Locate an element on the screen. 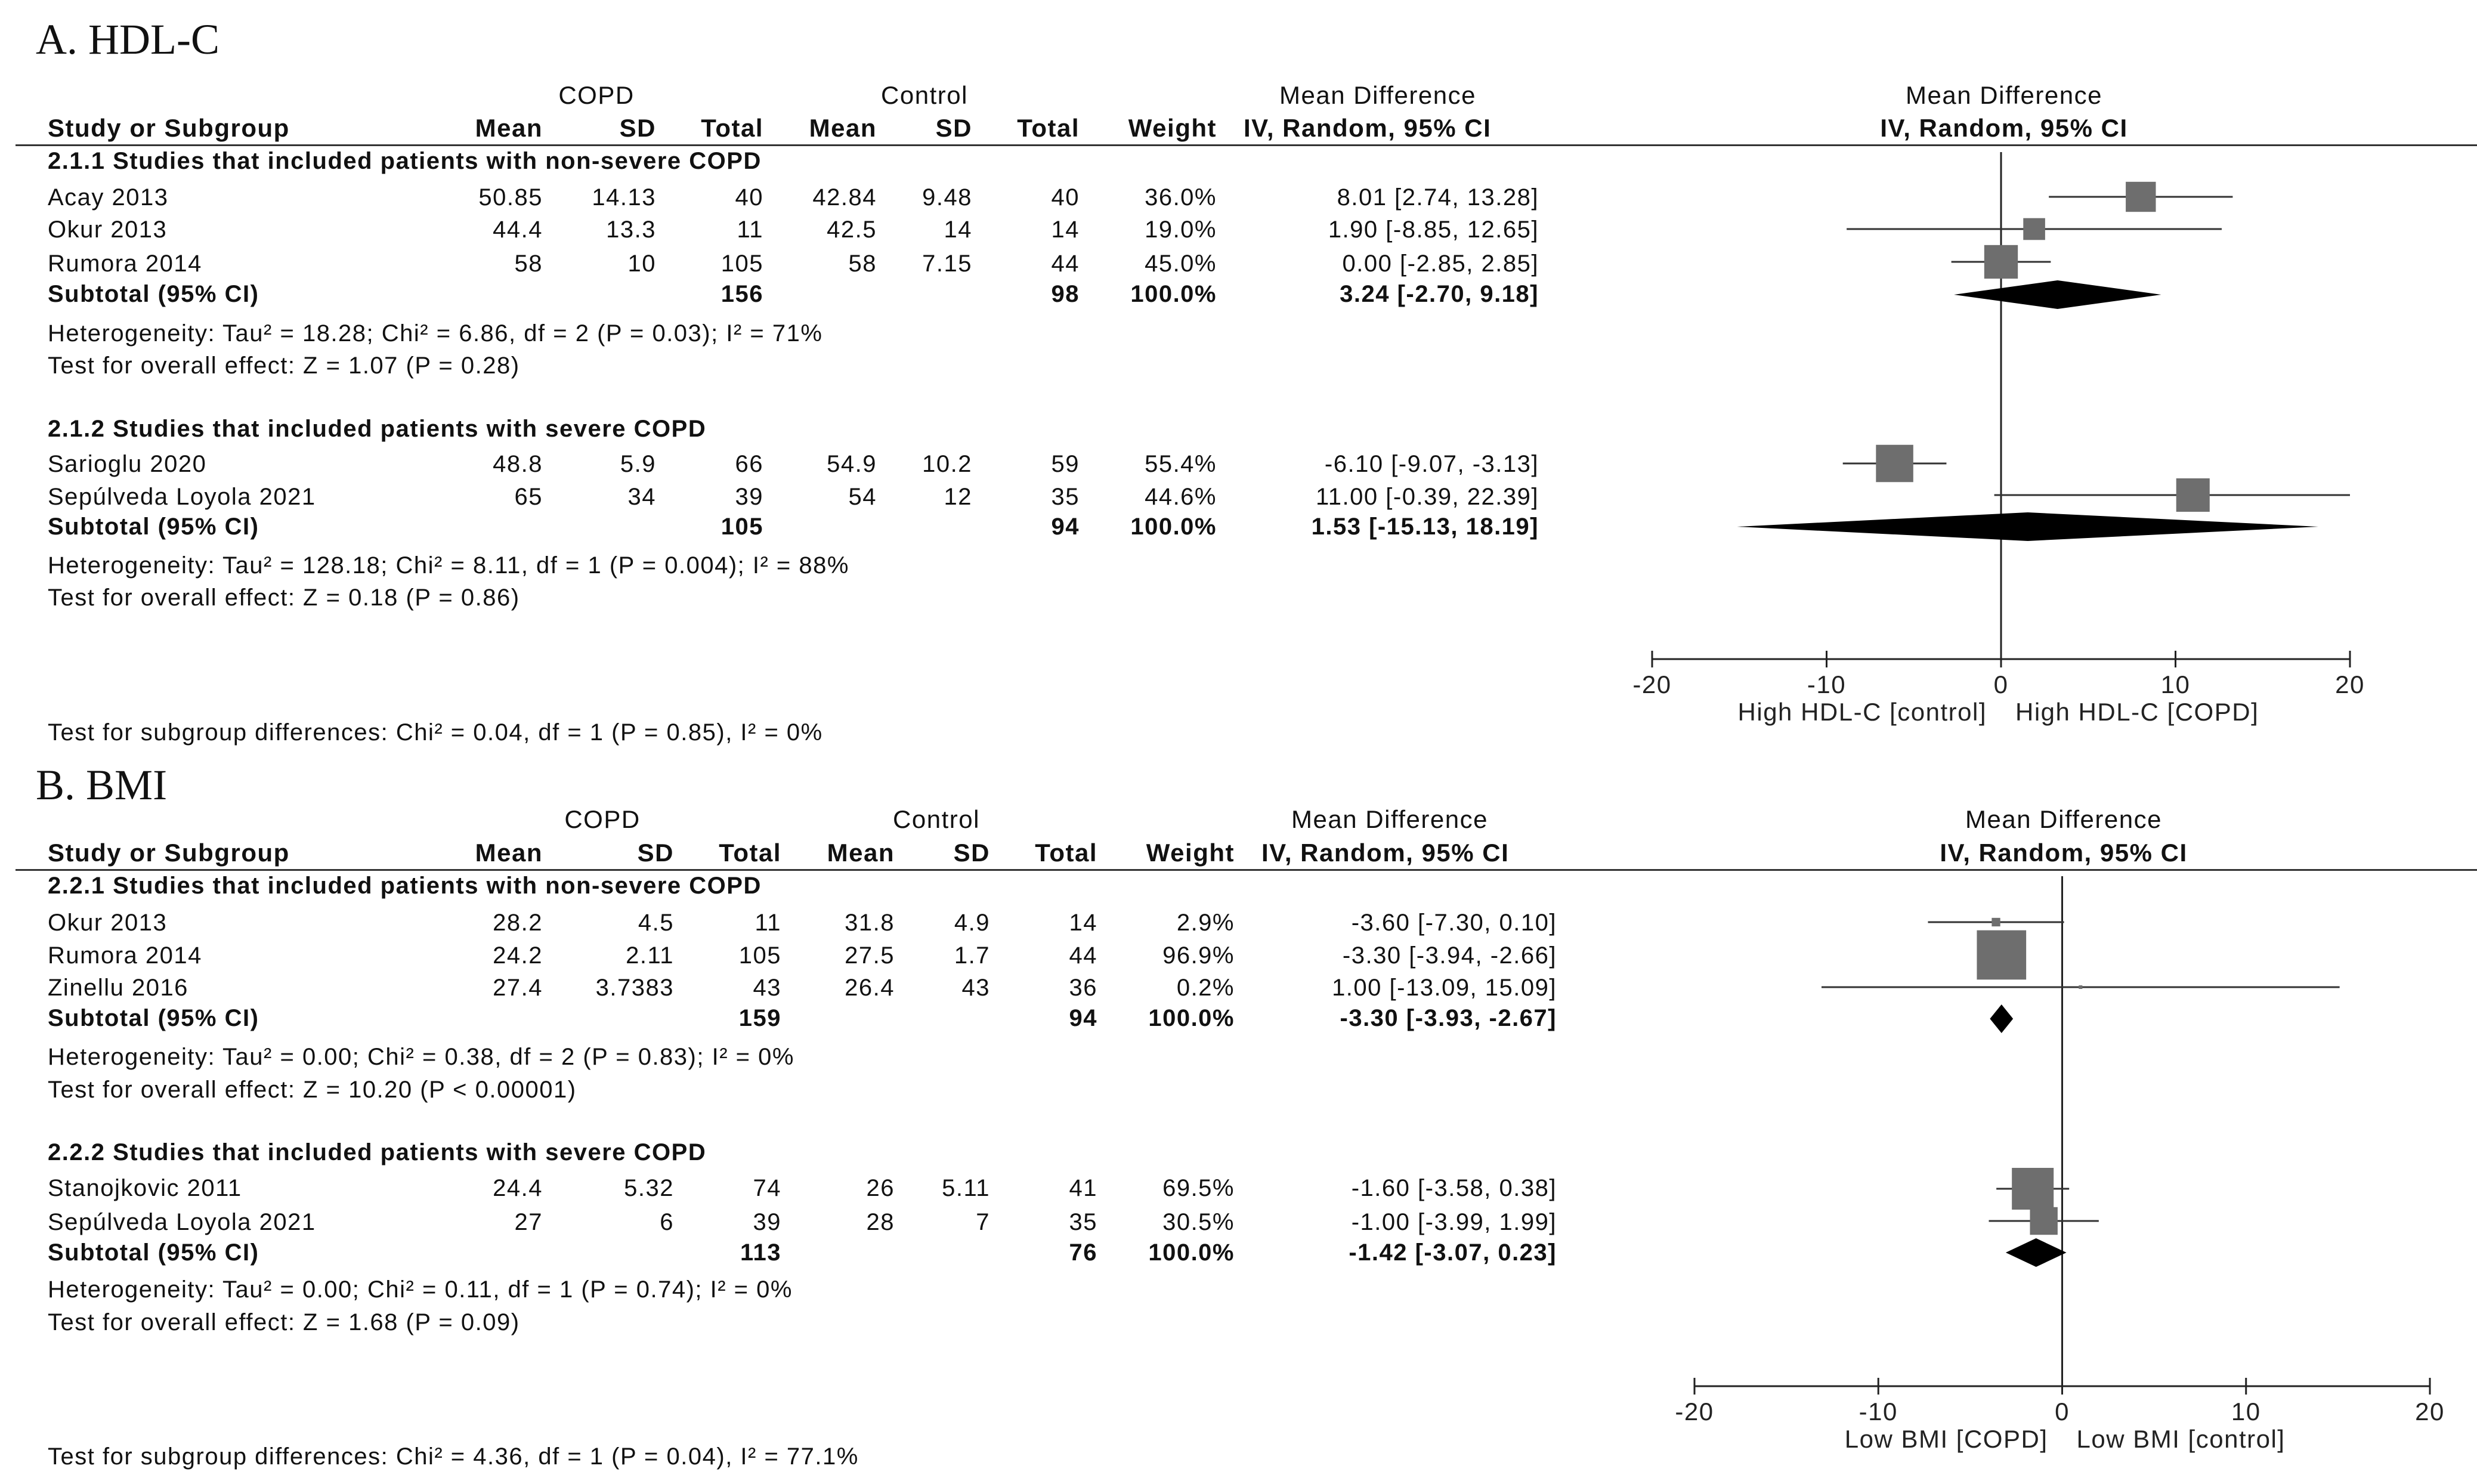  subtotal-control-total: 76 is located at coordinates (1083, 1252).